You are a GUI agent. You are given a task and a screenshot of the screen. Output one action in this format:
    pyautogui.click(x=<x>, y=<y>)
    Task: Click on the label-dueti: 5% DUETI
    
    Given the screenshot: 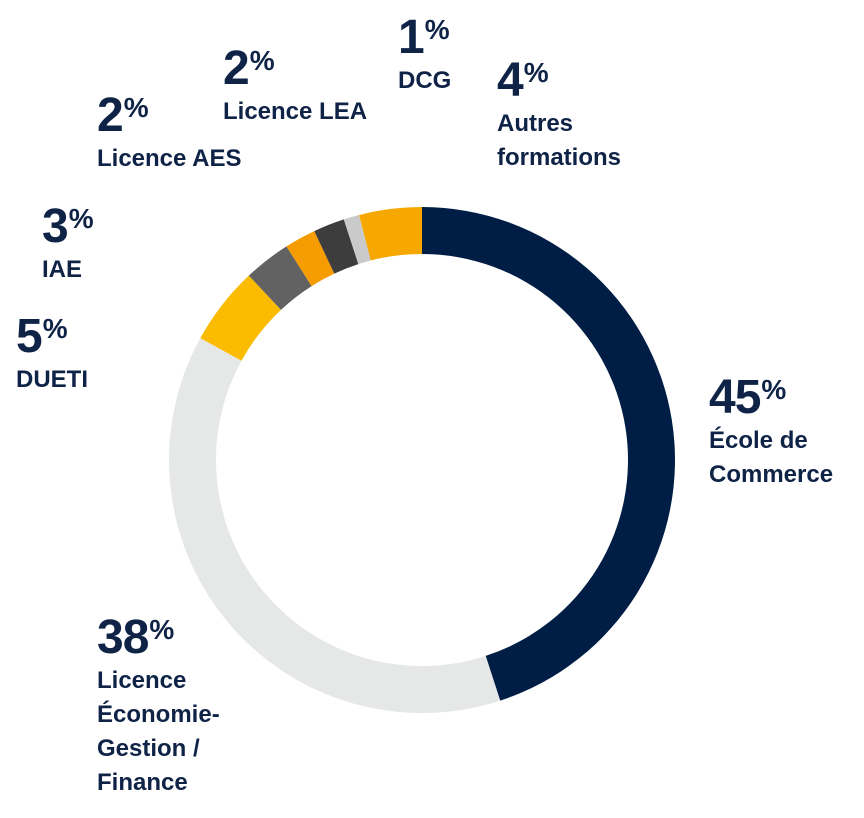 What is the action you would take?
    pyautogui.click(x=52, y=355)
    